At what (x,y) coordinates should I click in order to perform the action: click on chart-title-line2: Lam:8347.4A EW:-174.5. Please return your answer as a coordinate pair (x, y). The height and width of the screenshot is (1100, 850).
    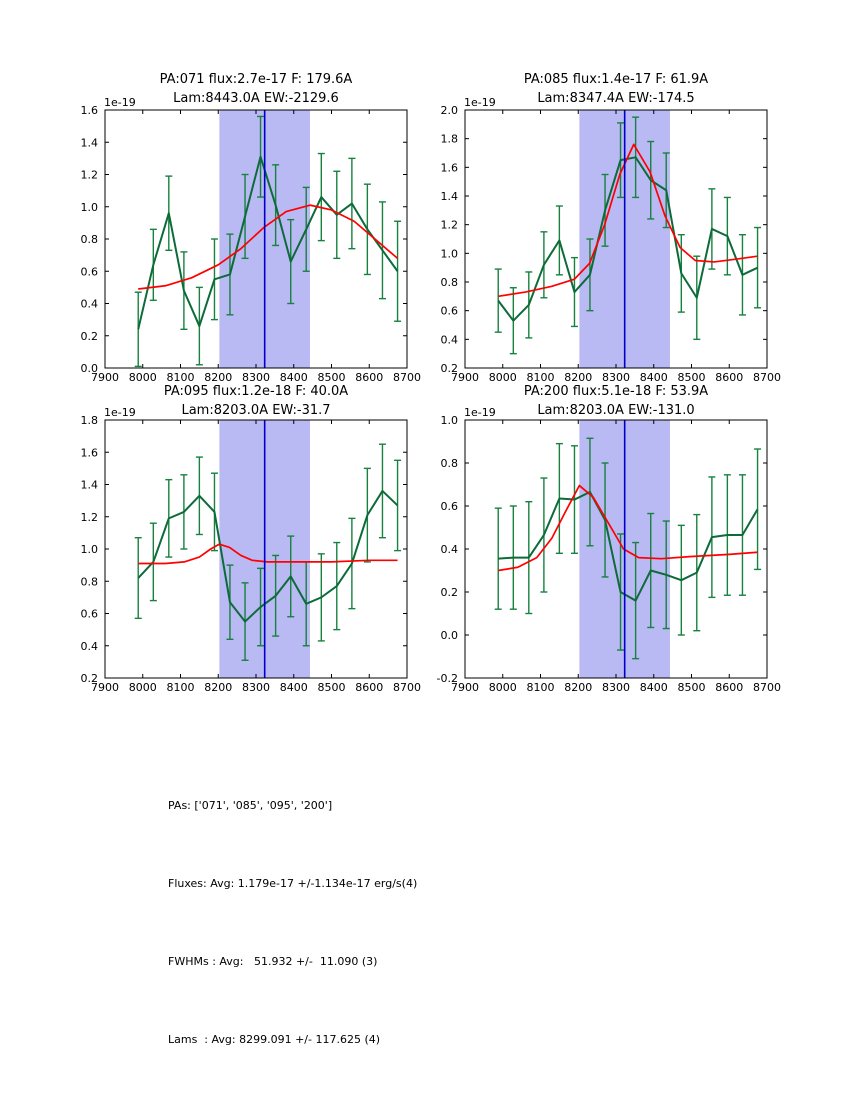
    Looking at the image, I should click on (616, 98).